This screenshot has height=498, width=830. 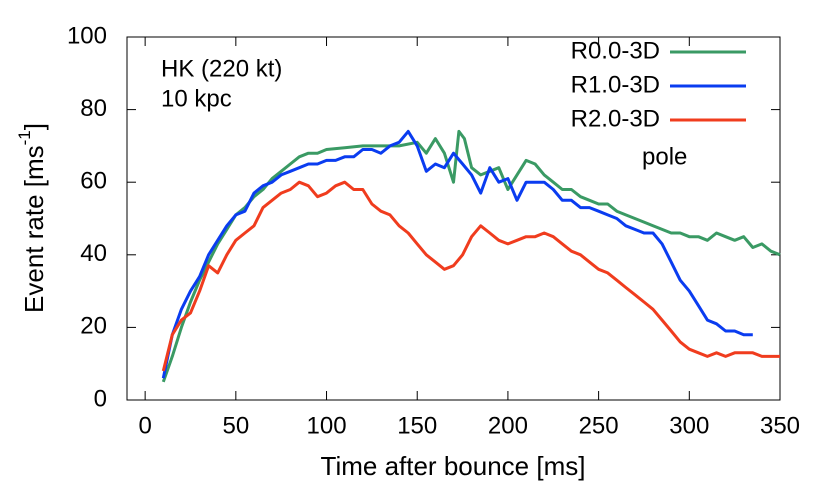 What do you see at coordinates (615, 84) in the screenshot?
I see `legend-label: R1.0-3D` at bounding box center [615, 84].